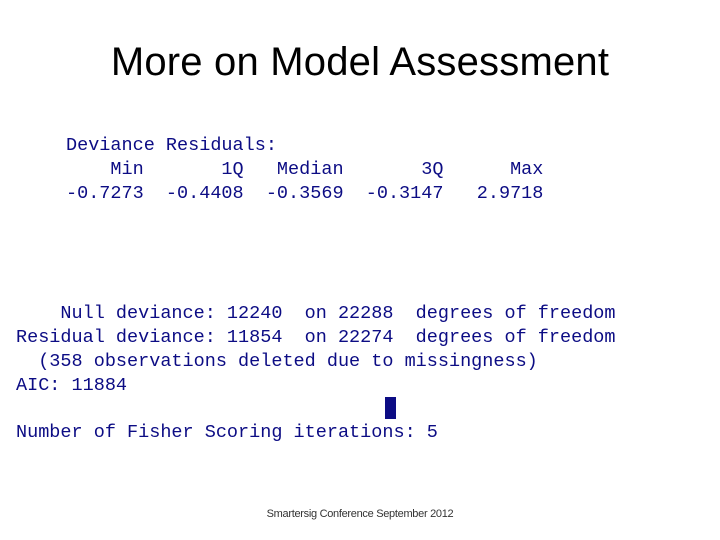 This screenshot has width=720, height=540. I want to click on residual-quantile-labels: Min 1Q Median 3Q Max, so click(305, 169).